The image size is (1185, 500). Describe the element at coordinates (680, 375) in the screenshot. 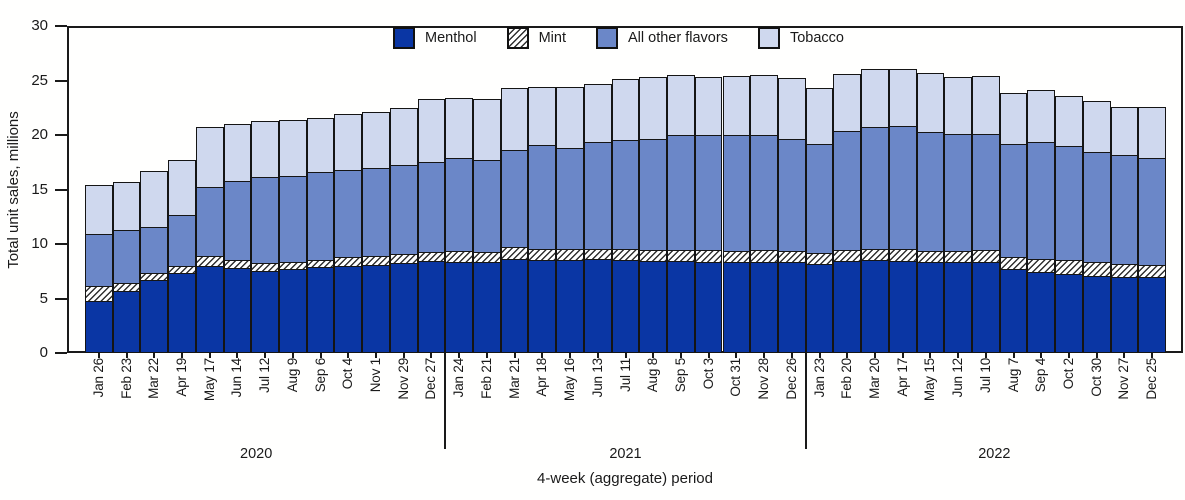

I see `x-tick-label: Sep 5` at that location.